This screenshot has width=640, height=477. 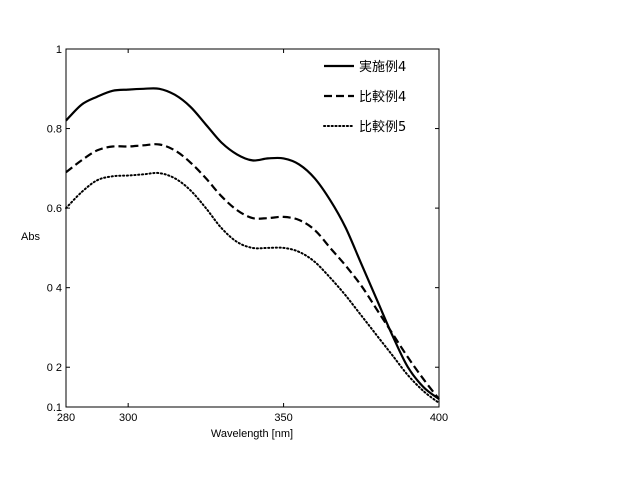 What do you see at coordinates (66, 418) in the screenshot?
I see `x-tick-label: 280` at bounding box center [66, 418].